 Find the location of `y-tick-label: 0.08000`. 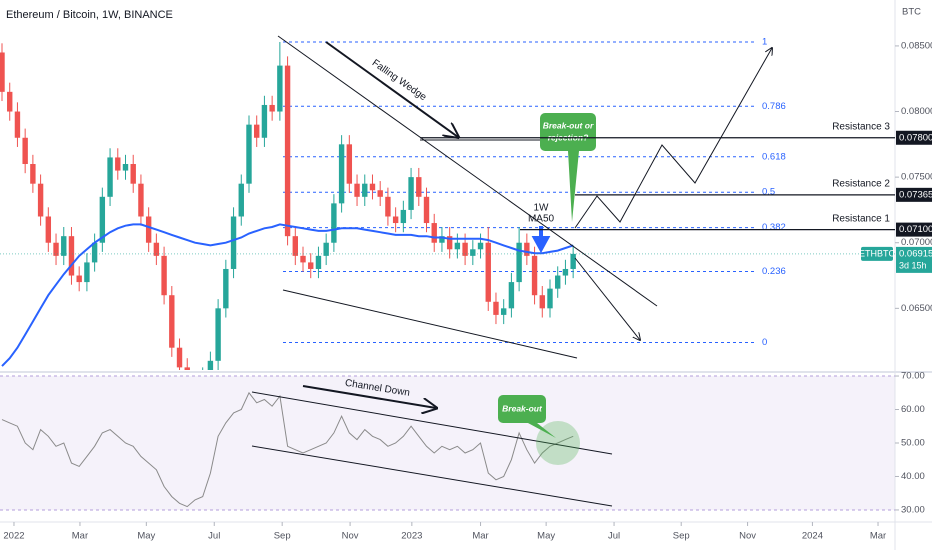

y-tick-label: 0.08000 is located at coordinates (916, 111).